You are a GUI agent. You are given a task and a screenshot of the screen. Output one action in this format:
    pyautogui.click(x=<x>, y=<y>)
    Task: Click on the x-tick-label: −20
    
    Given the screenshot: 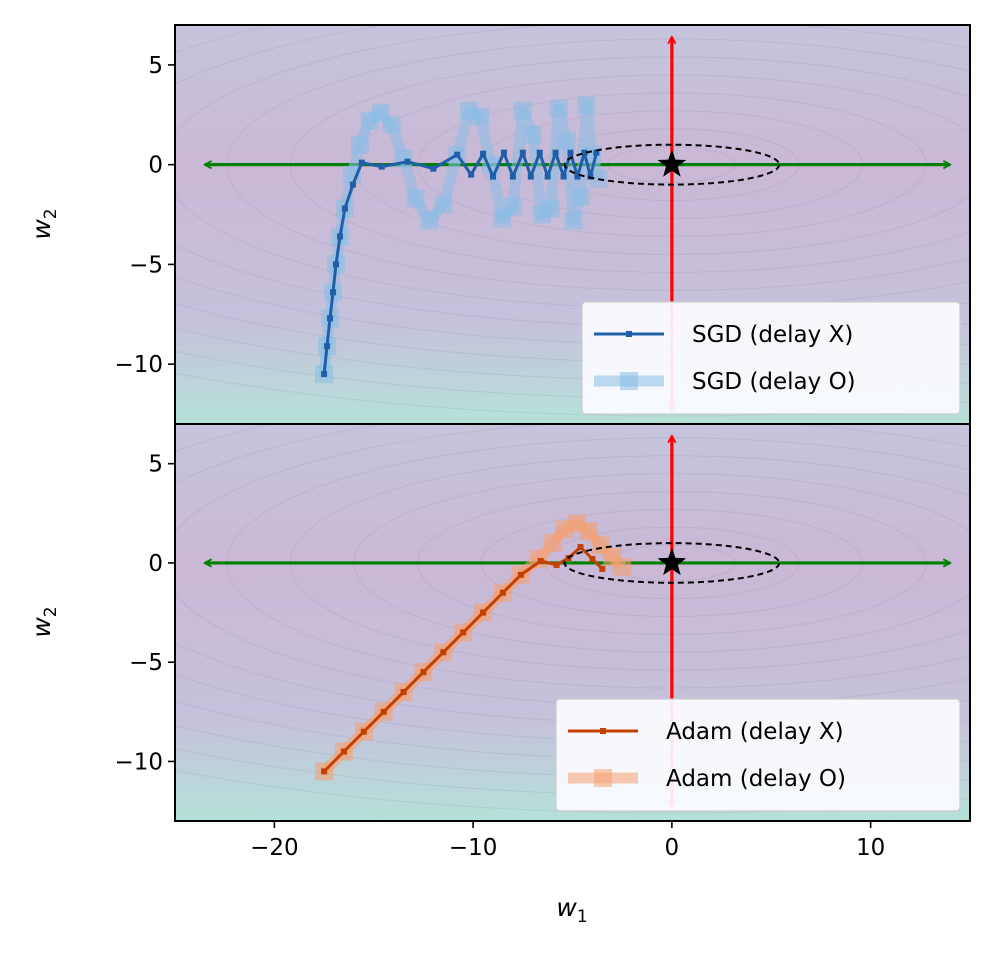 What is the action you would take?
    pyautogui.click(x=274, y=848)
    